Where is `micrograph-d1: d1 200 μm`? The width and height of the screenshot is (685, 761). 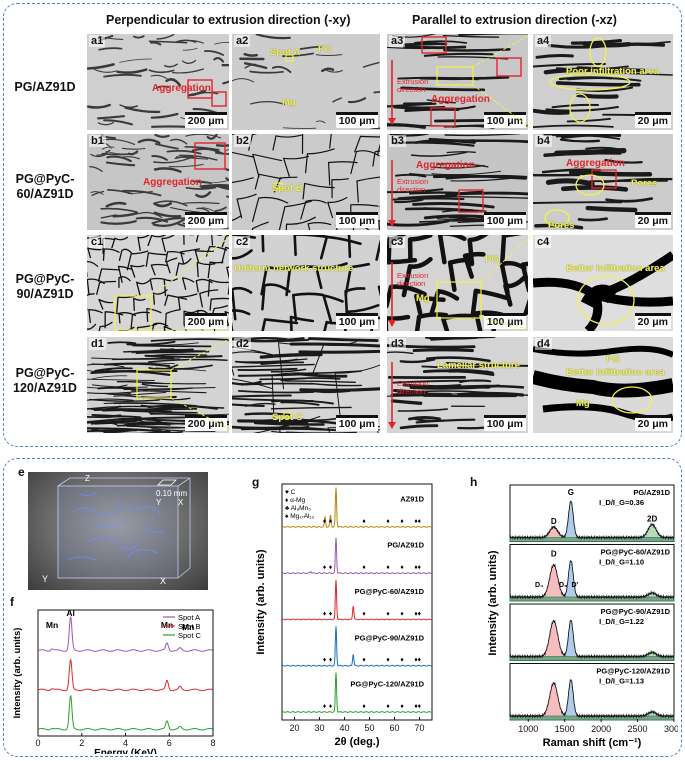 micrograph-d1: d1 200 μm is located at coordinates (158, 385).